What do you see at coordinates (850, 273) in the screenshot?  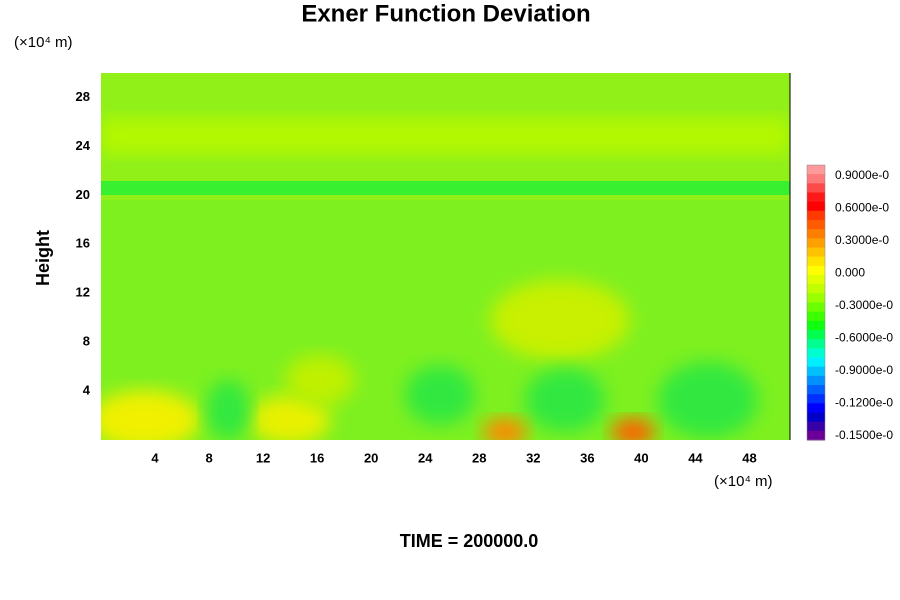 I see `colorbar-label: 0.000` at bounding box center [850, 273].